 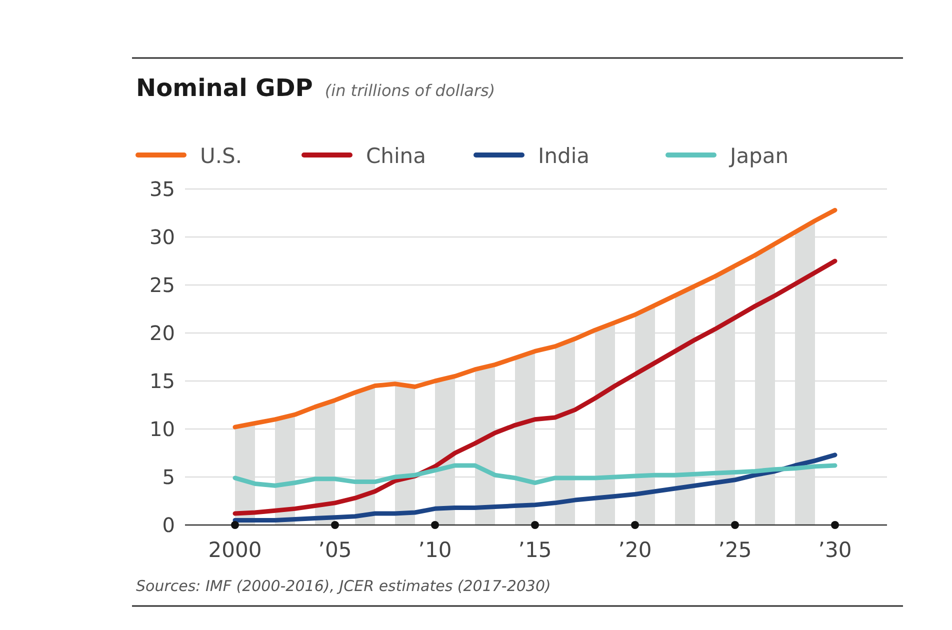 What do you see at coordinates (635, 550) in the screenshot?
I see `x-tick-label: ’20` at bounding box center [635, 550].